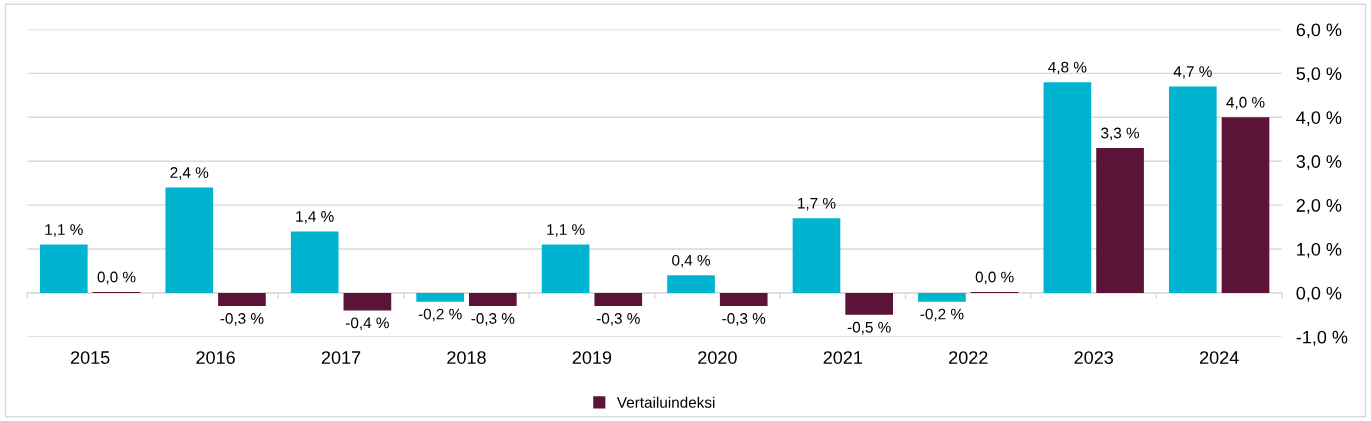  Describe the element at coordinates (90, 357) in the screenshot. I see `x-tick-label: 2015` at that location.